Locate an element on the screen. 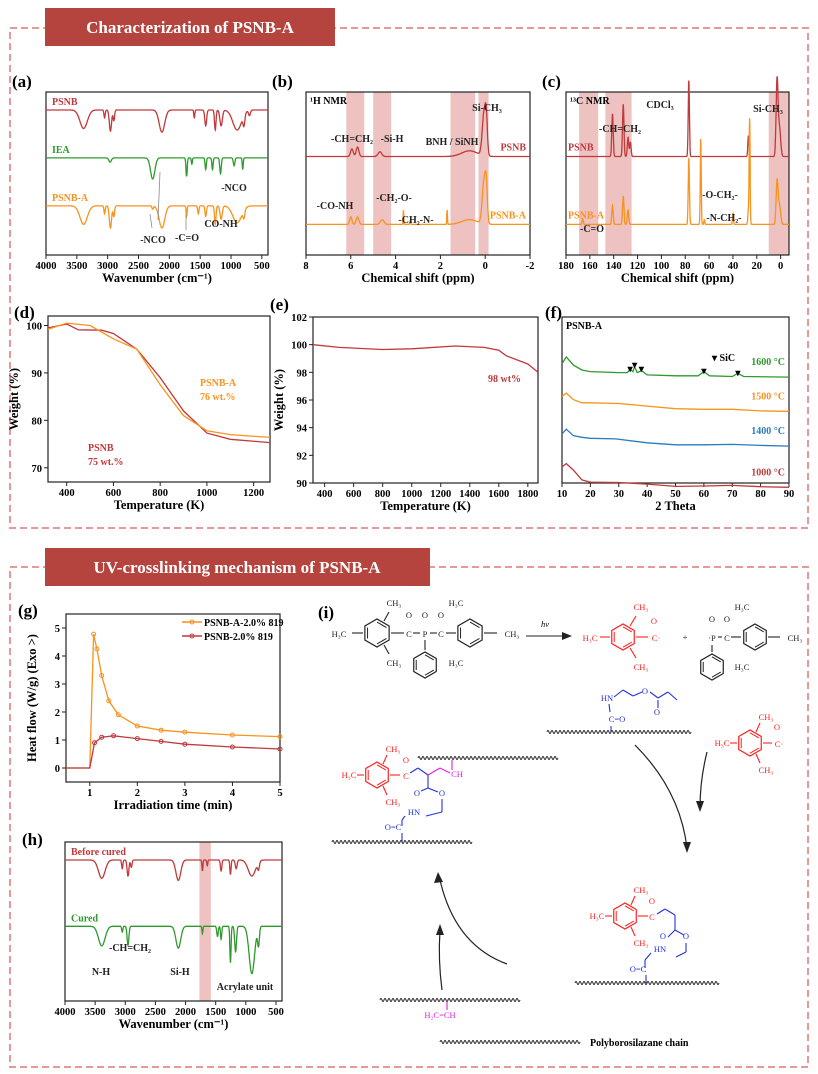 The width and height of the screenshot is (818, 1074). x-tick-label: 600 is located at coordinates (354, 494).